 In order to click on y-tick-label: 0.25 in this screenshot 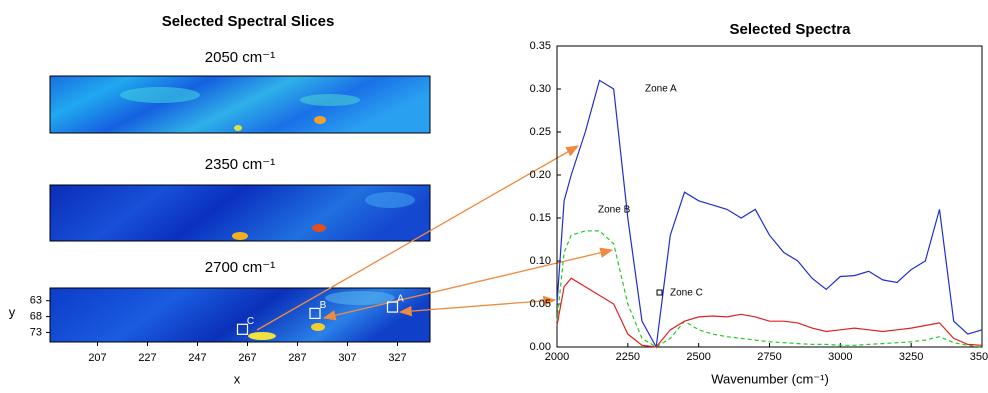, I will do `click(540, 132)`.